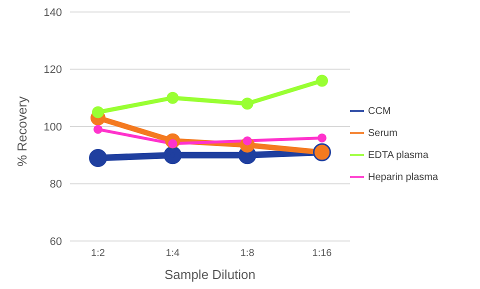 This screenshot has width=480, height=289. What do you see at coordinates (98, 254) in the screenshot?
I see `x-tick-label: 1:2` at bounding box center [98, 254].